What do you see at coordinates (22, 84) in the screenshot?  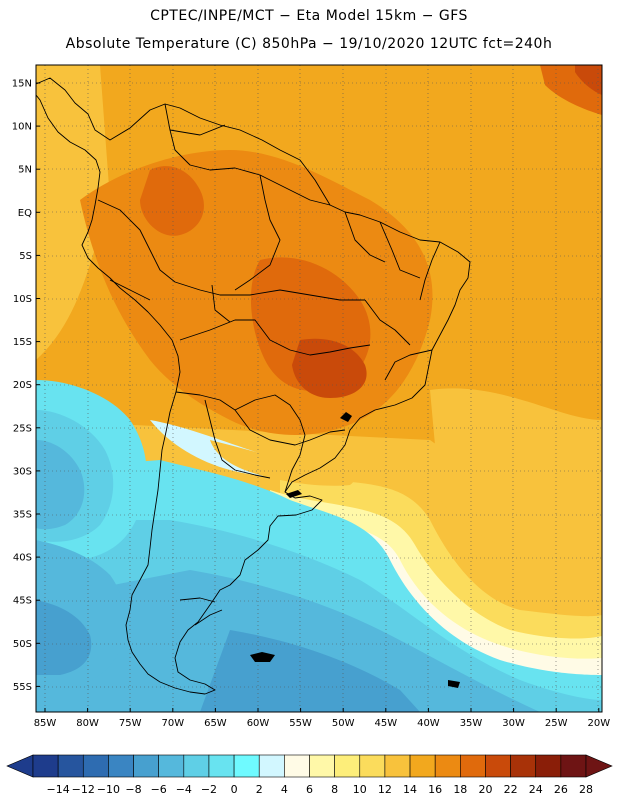 I see `lat-label: 15N` at bounding box center [22, 84].